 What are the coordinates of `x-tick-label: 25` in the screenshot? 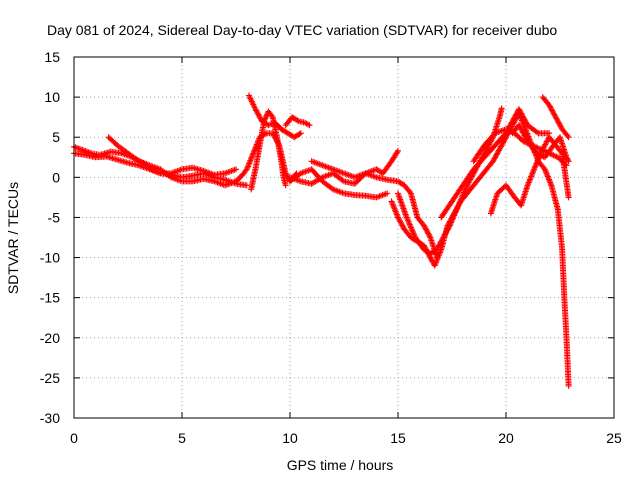 It's located at (614, 438).